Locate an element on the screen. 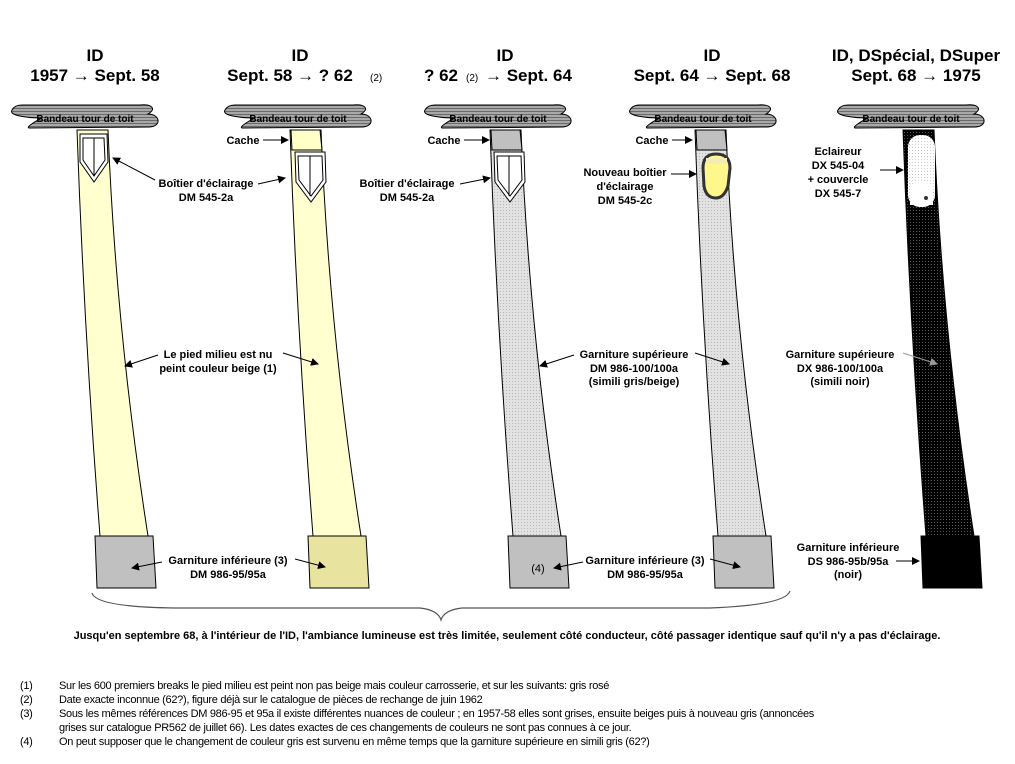  label-nouveau-boitier: Nouveau boîtier d'éclairage DM 545-2c is located at coordinates (640, 187).